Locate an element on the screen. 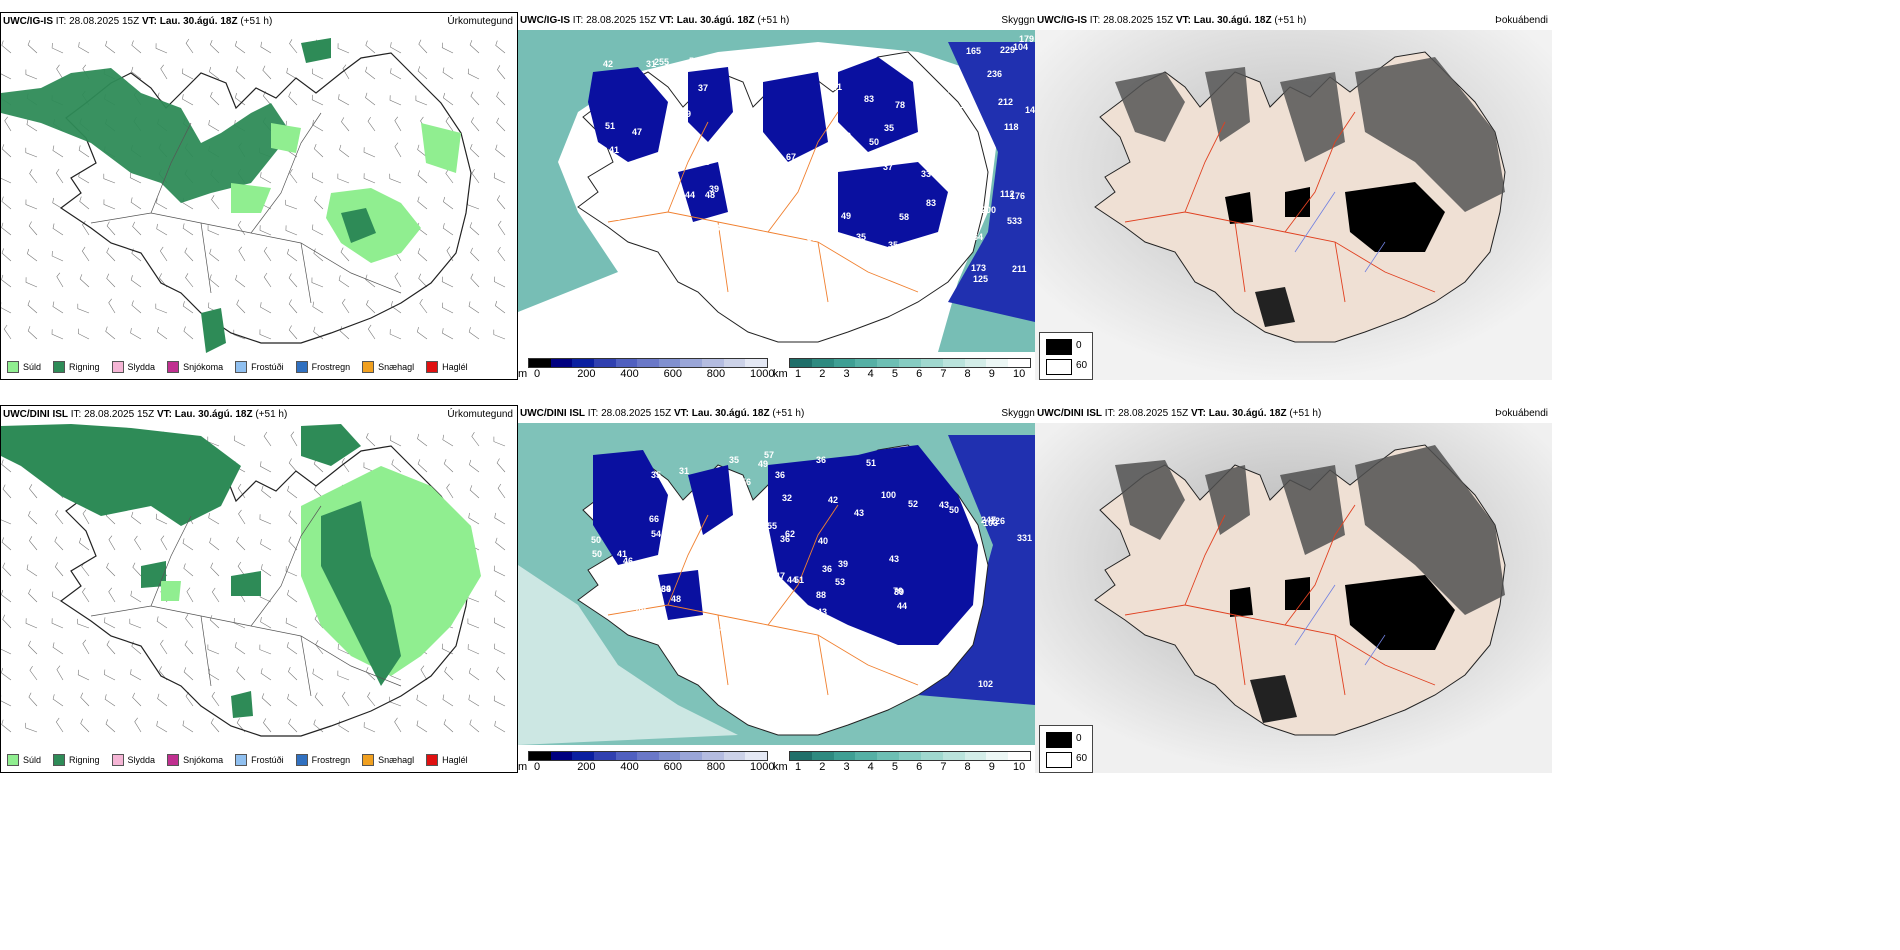  cloud-base-label: 36 is located at coordinates (666, 173).